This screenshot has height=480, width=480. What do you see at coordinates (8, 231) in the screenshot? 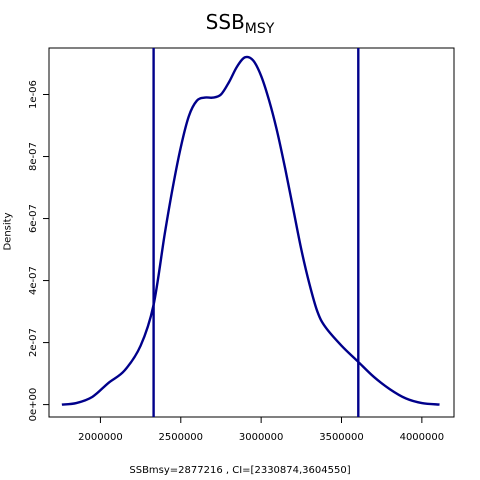
I see `y-axis-label: Density` at bounding box center [8, 231].